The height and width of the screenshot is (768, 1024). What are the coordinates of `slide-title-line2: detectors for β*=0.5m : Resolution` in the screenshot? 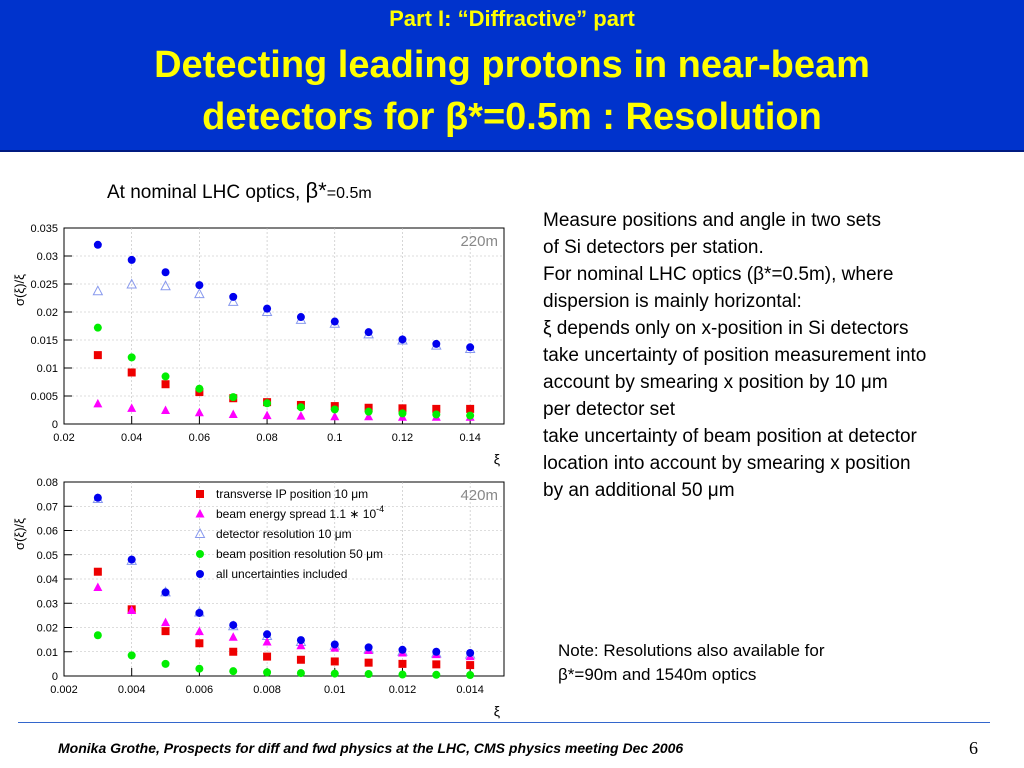 It's located at (512, 117).